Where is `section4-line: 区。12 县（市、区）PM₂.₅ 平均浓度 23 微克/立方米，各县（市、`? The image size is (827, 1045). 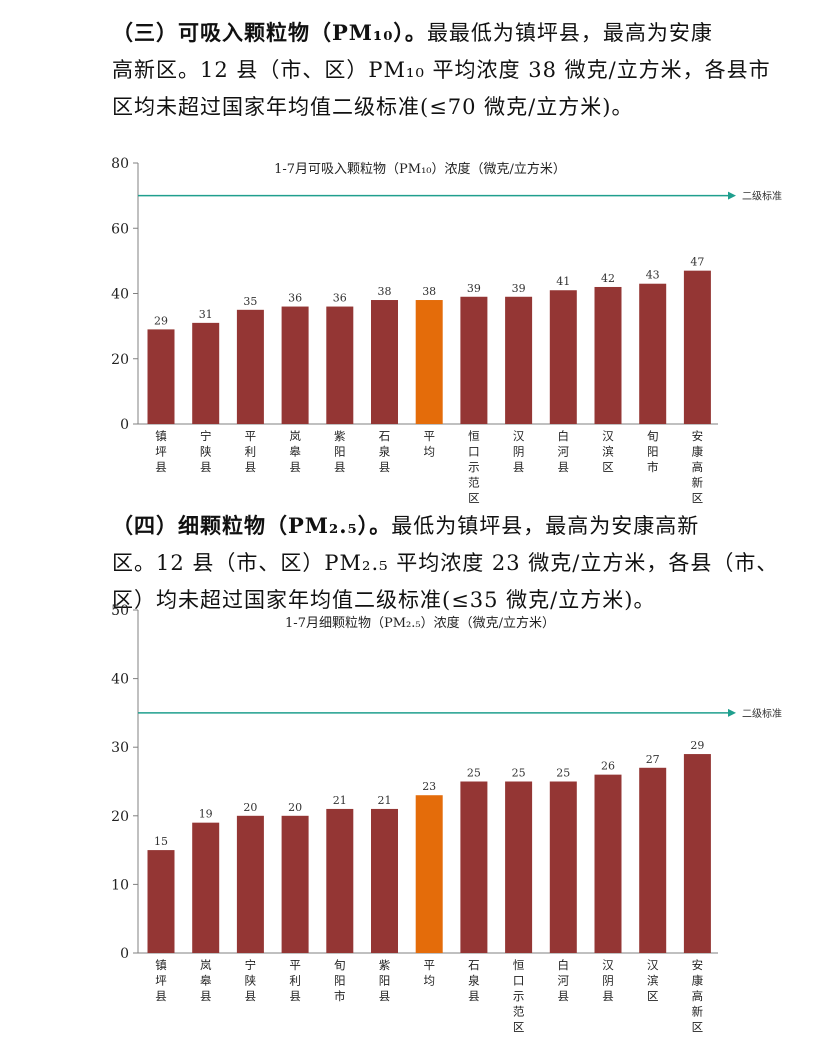
section4-line: 区。12 县（市、区）PM₂.₅ 平均浓度 23 微克/立方米，各县（市、 is located at coordinates (445, 563).